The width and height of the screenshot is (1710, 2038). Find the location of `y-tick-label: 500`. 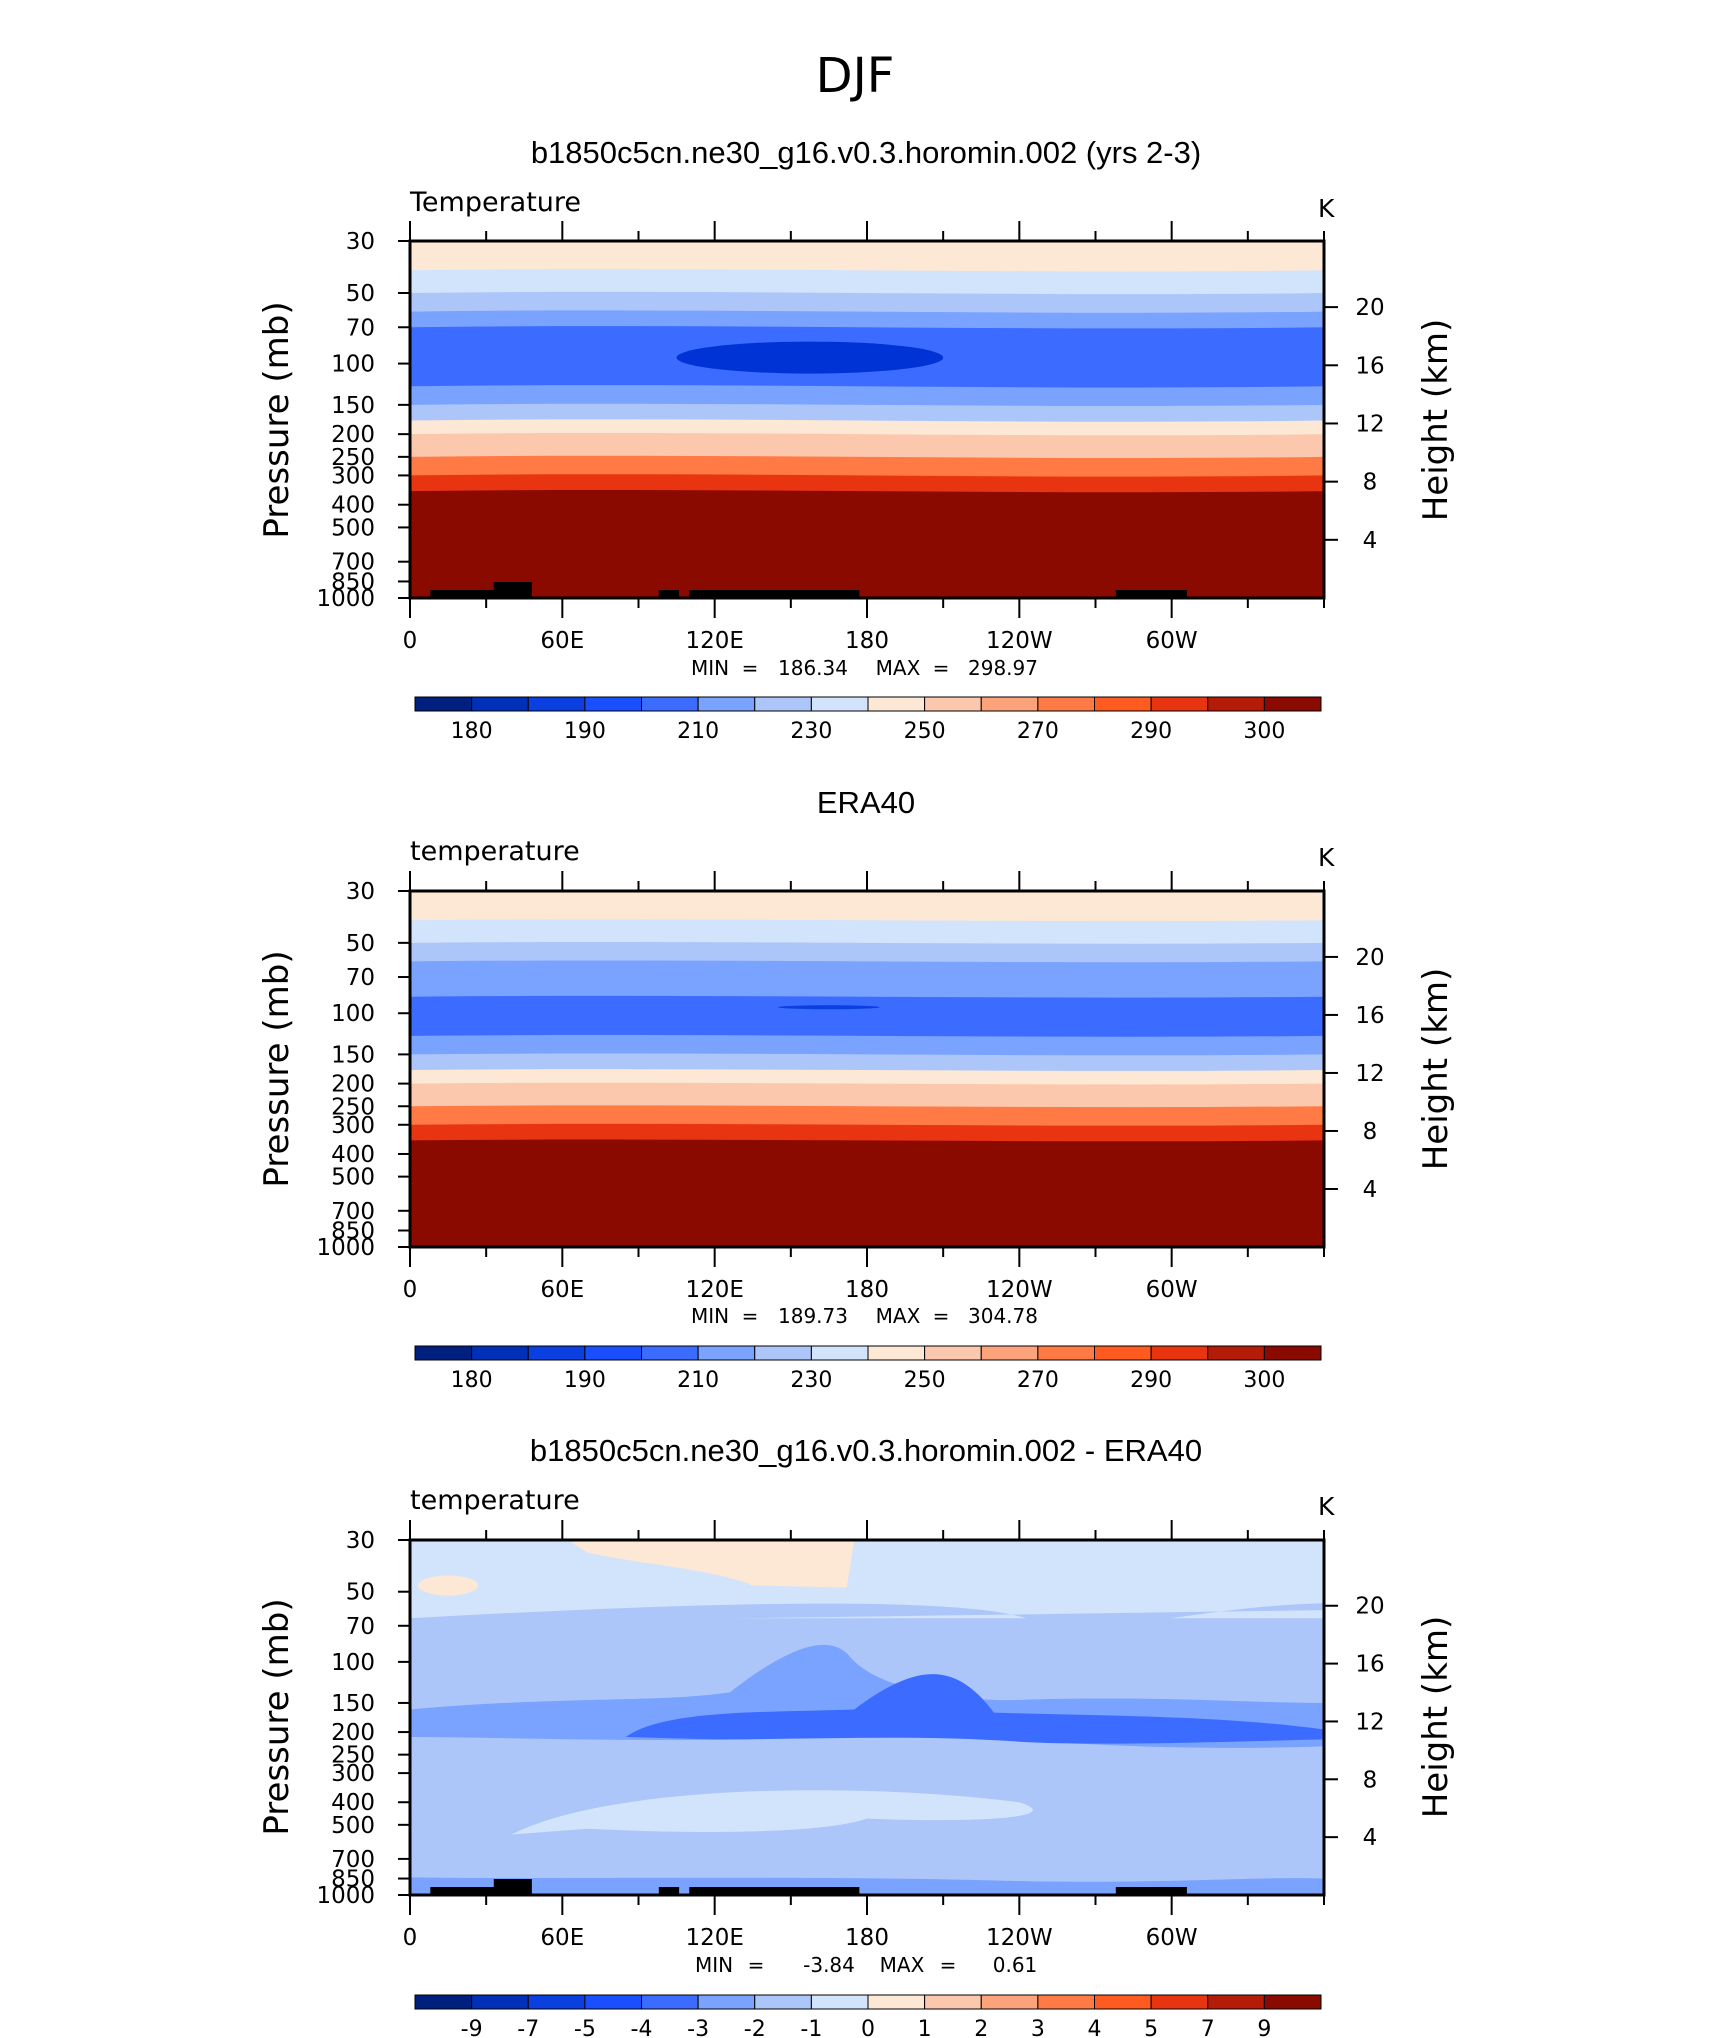

y-tick-label: 500 is located at coordinates (353, 1826).